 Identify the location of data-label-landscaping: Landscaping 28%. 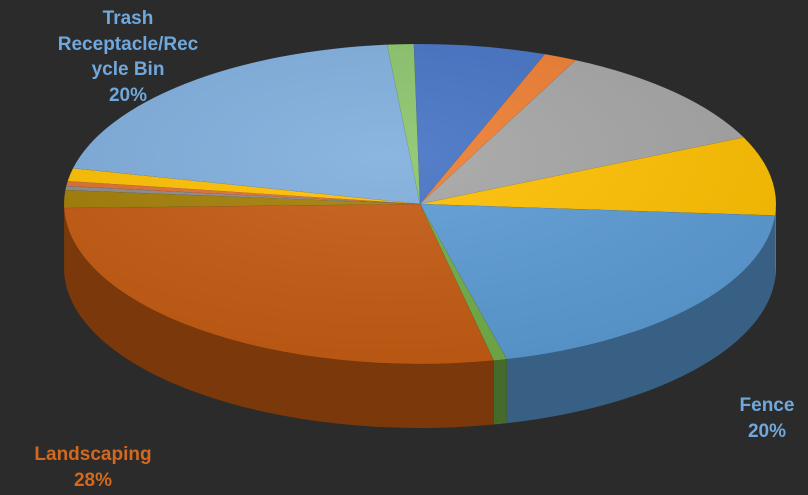
(93, 467).